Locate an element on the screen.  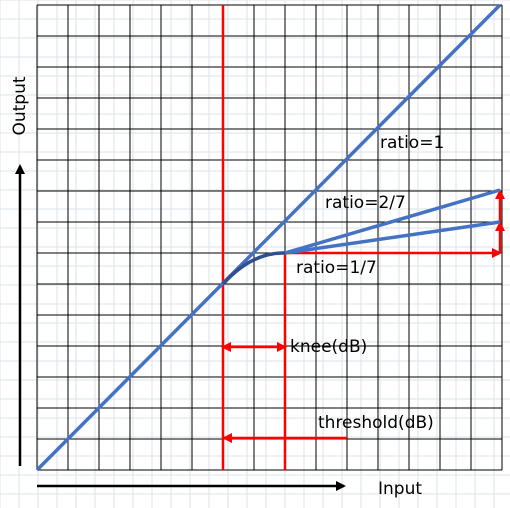
knee-curve is located at coordinates (253, 268).